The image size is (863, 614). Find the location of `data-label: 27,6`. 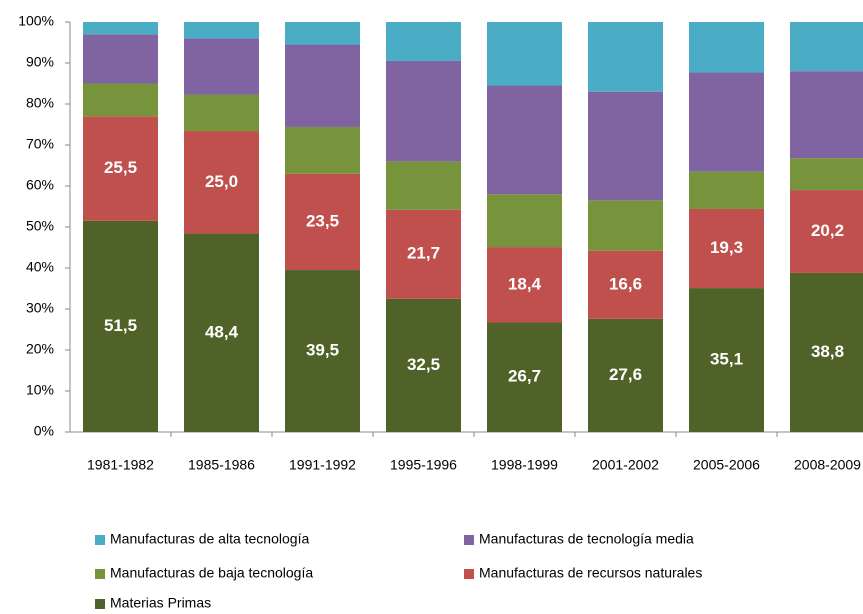

data-label: 27,6 is located at coordinates (625, 374).